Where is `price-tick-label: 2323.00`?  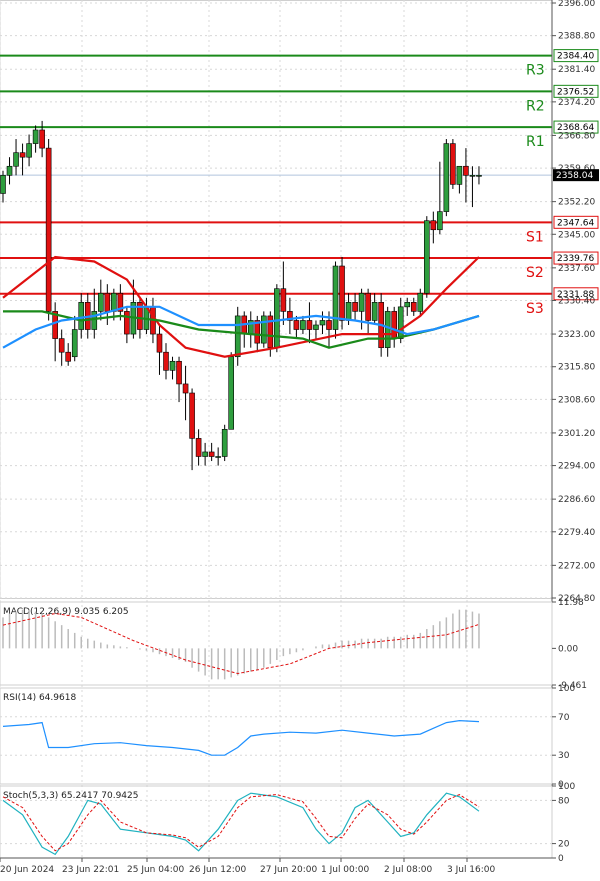 price-tick-label: 2323.00 is located at coordinates (576, 335).